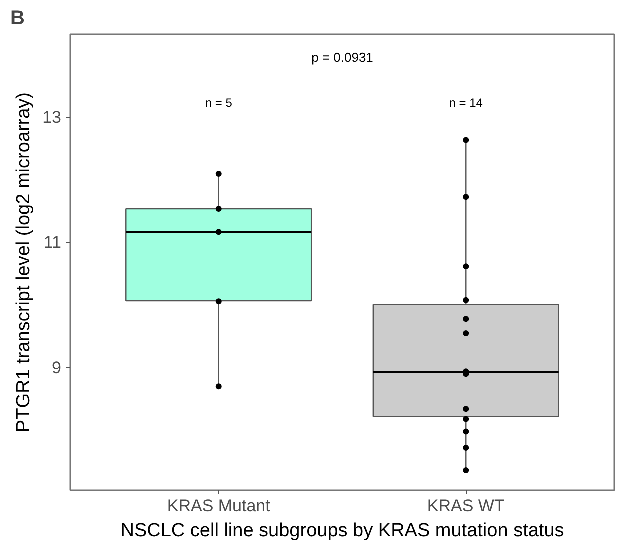 The image size is (618, 544). Describe the element at coordinates (343, 57) in the screenshot. I see `annotation: p = 0.0931` at that location.